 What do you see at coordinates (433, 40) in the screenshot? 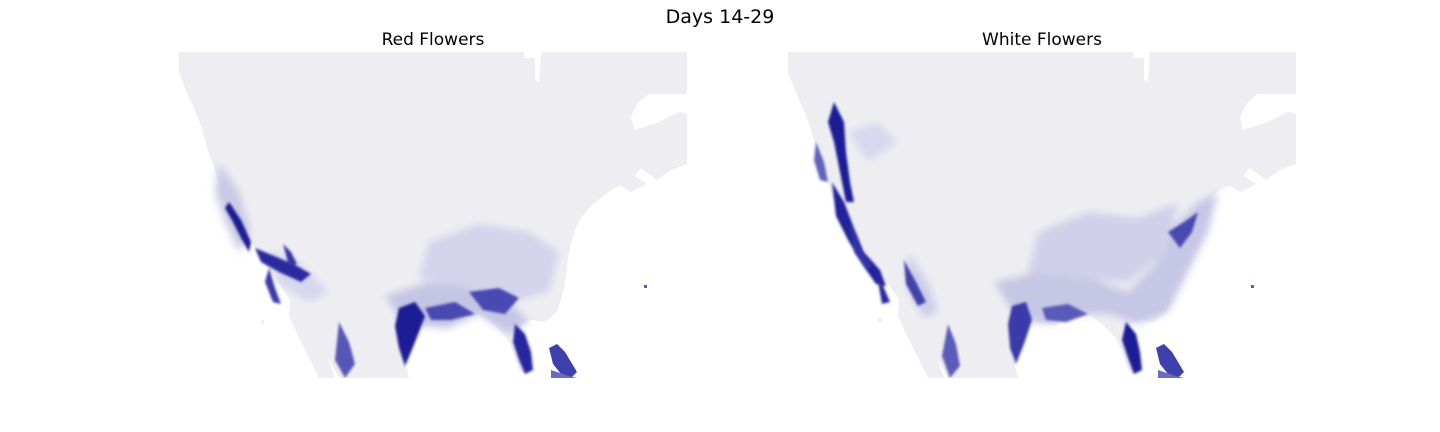
I see `panel-title-red: Red Flowers` at bounding box center [433, 40].